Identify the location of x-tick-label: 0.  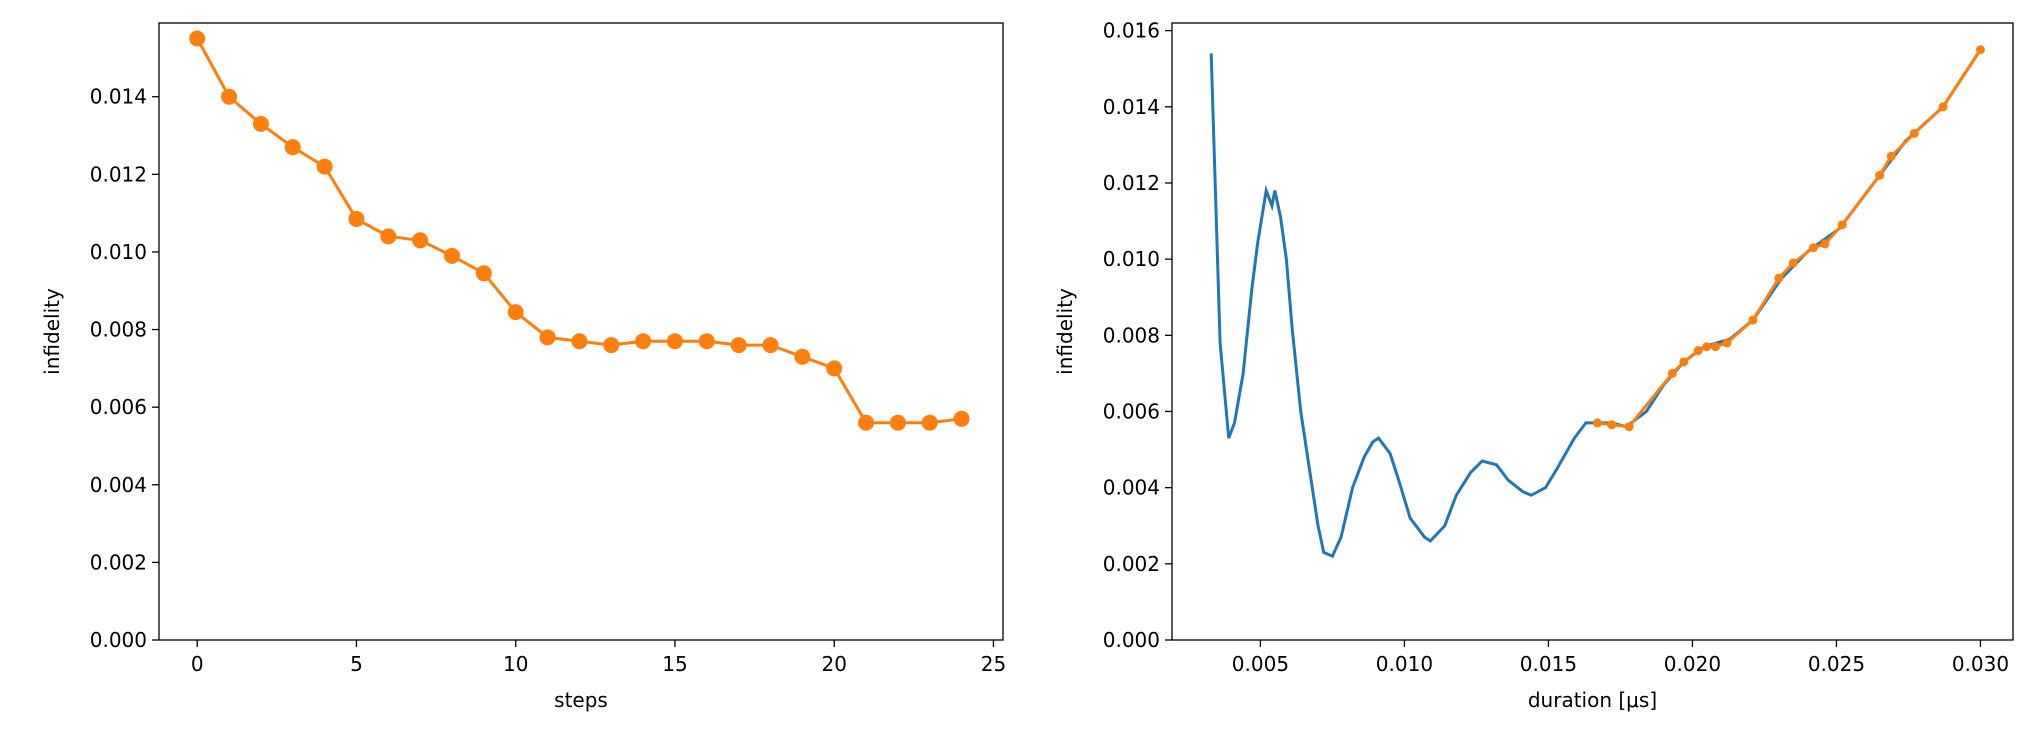
(197, 664).